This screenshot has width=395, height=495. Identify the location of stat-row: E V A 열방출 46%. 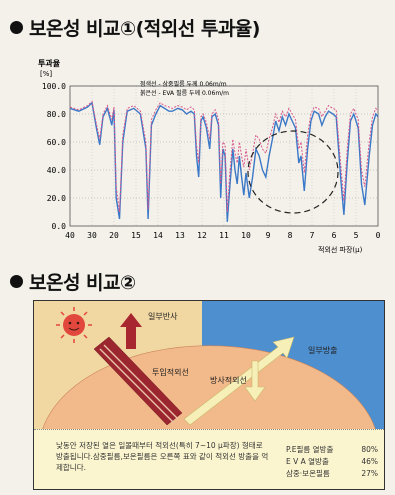
(332, 462).